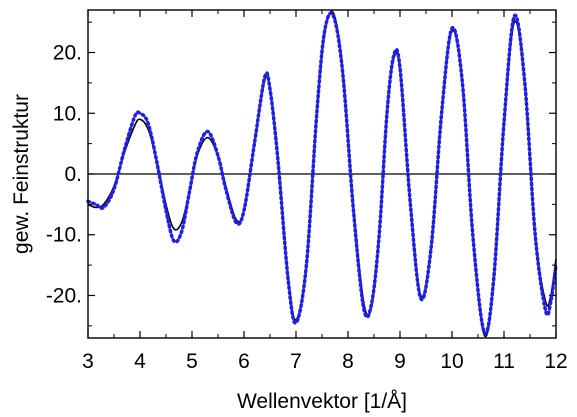 The image size is (577, 417). I want to click on x-tick-label: 7, so click(296, 361).